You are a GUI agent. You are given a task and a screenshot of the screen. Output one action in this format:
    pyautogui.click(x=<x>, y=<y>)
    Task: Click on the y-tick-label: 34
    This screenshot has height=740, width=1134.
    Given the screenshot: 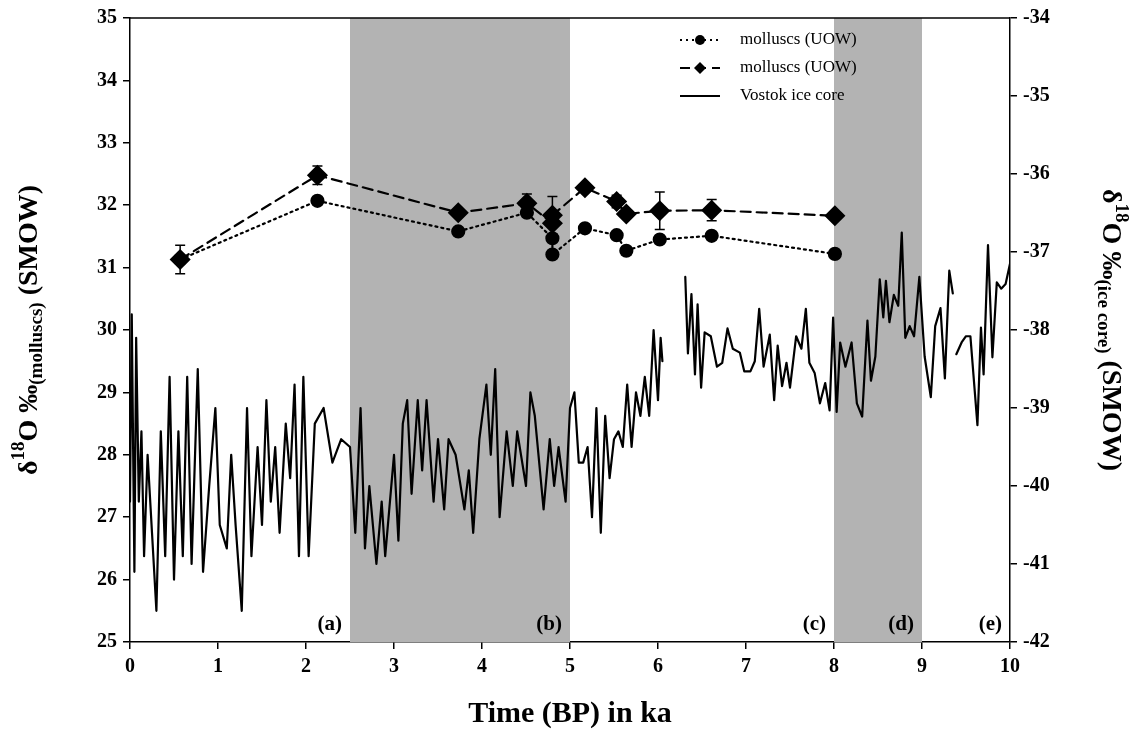 What is the action you would take?
    pyautogui.click(x=107, y=78)
    